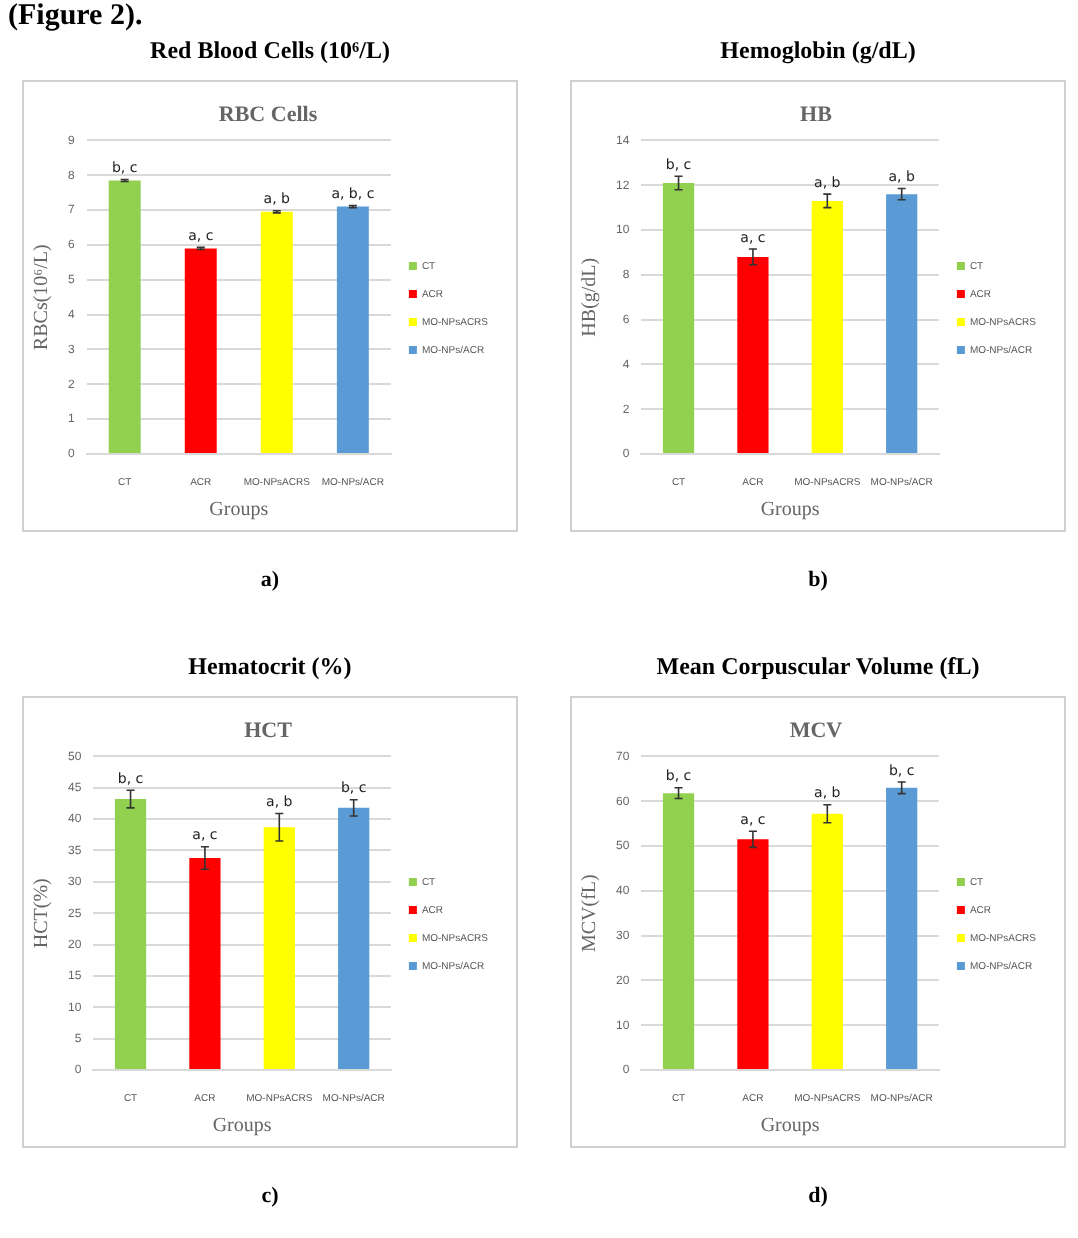 This screenshot has height=1238, width=1078. I want to click on chart-subtitle: HCT, so click(269, 730).